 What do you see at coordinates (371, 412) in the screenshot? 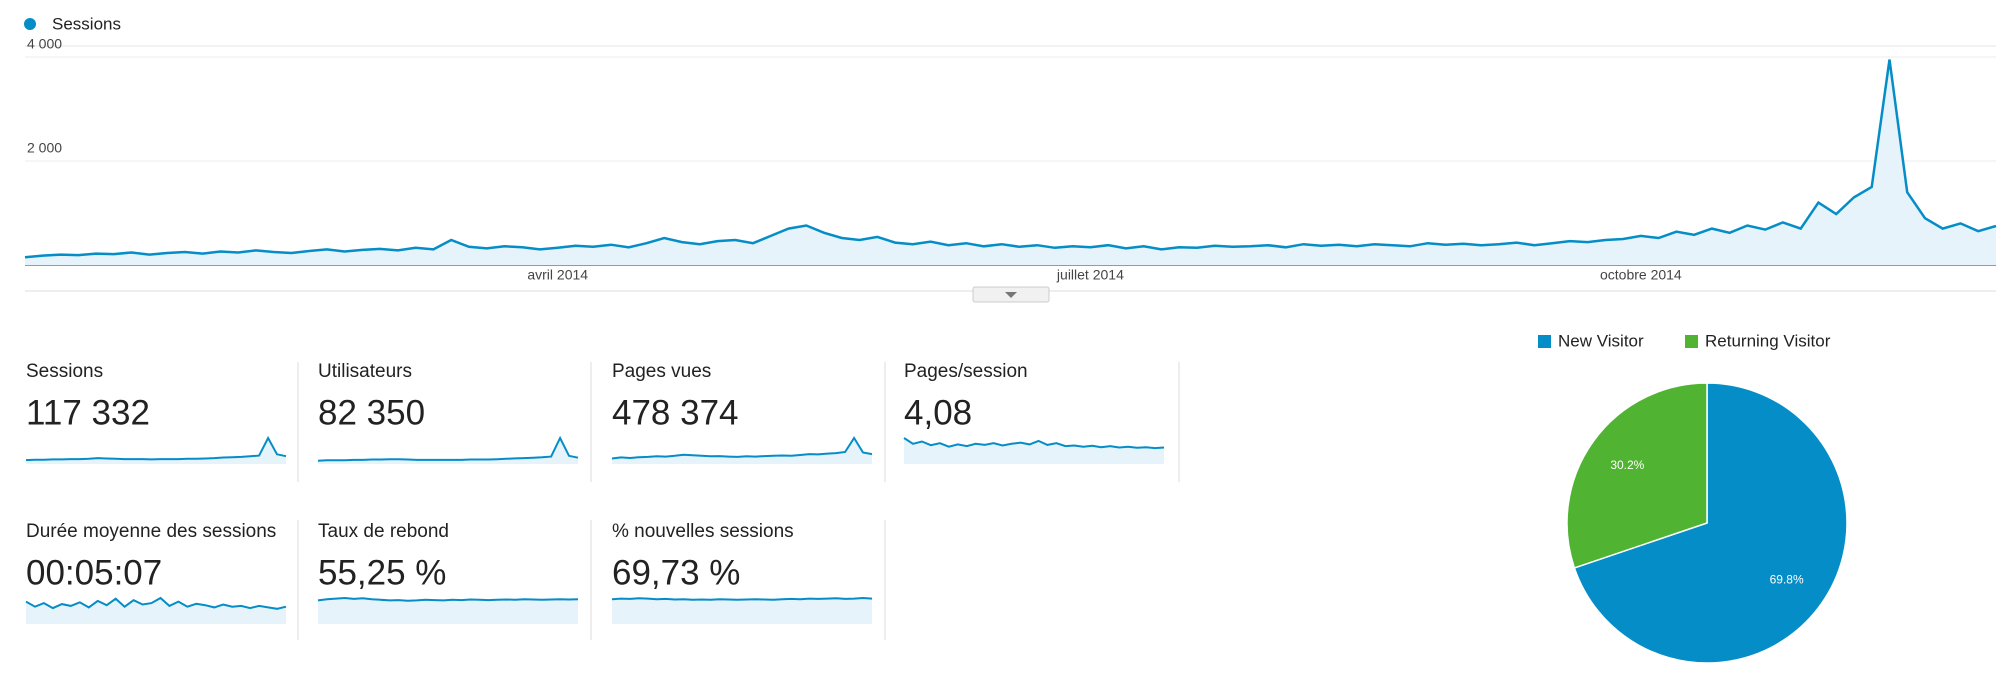
I see `card-value: 82 350` at bounding box center [371, 412].